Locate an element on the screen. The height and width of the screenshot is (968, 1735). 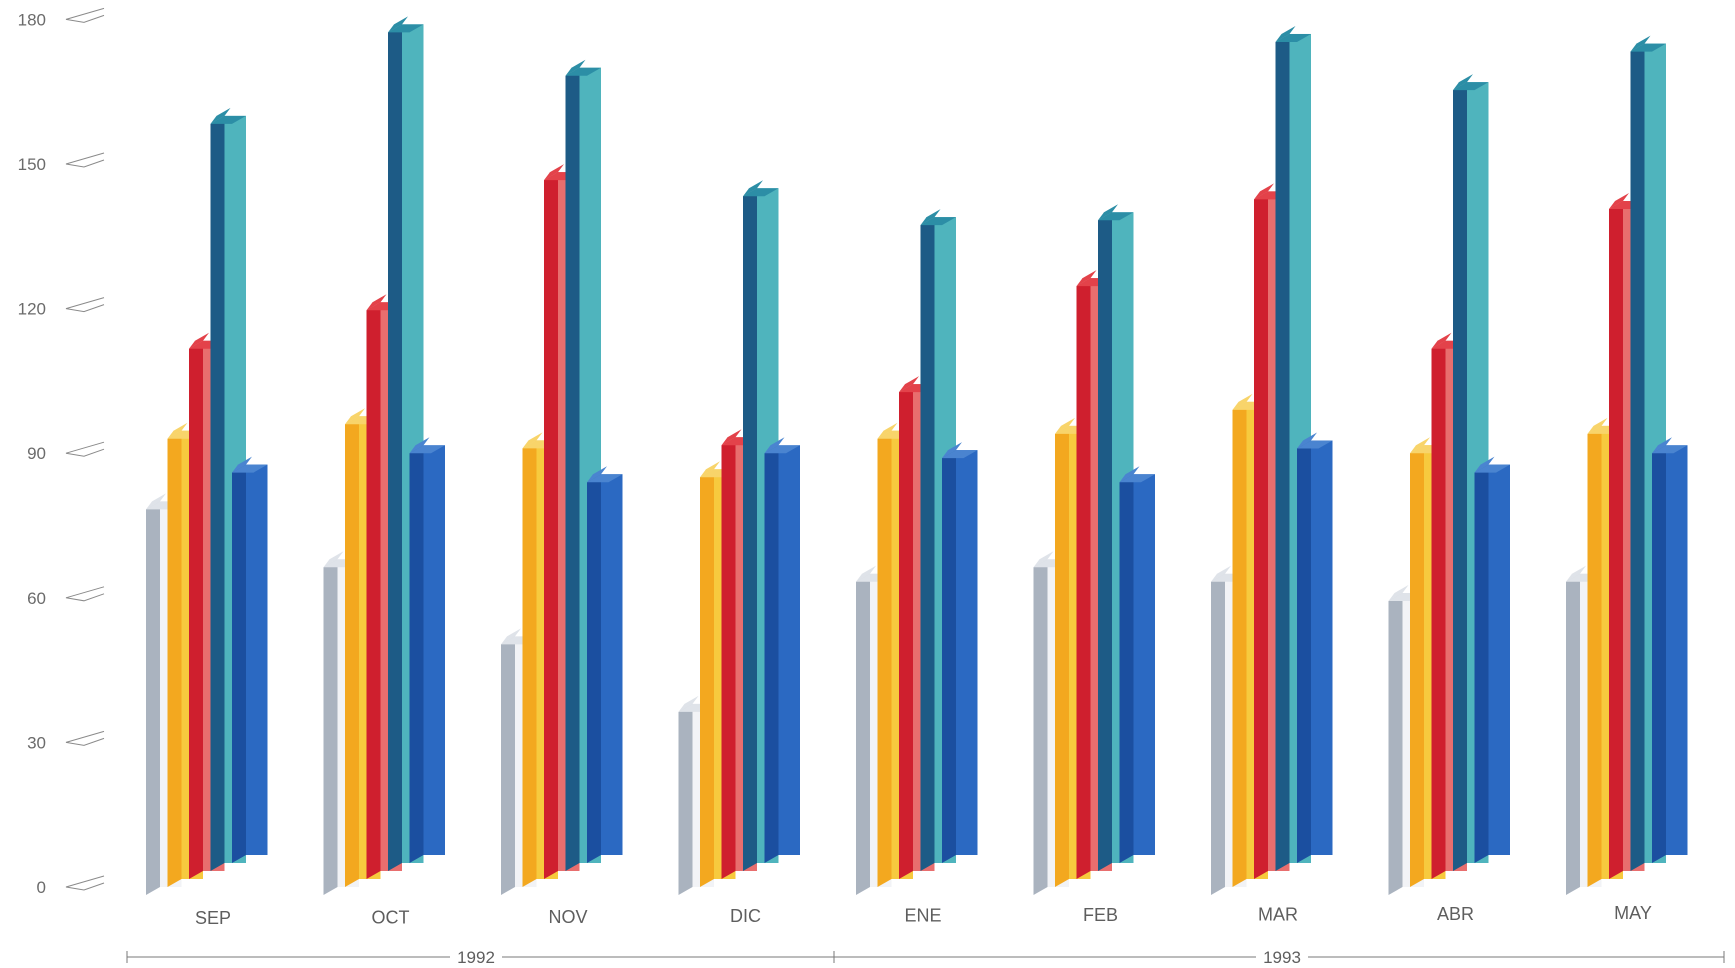
year-label: 1993 is located at coordinates (1282, 957).